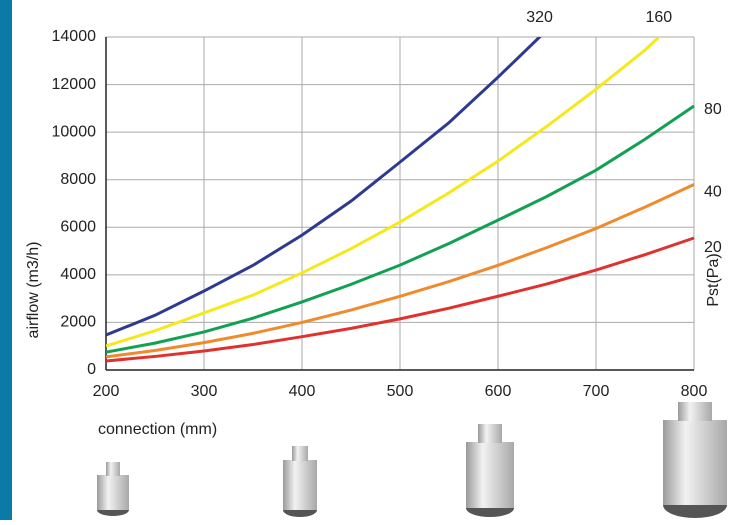 This screenshot has height=525, width=736. I want to click on y-tick-label: 0, so click(91, 369).